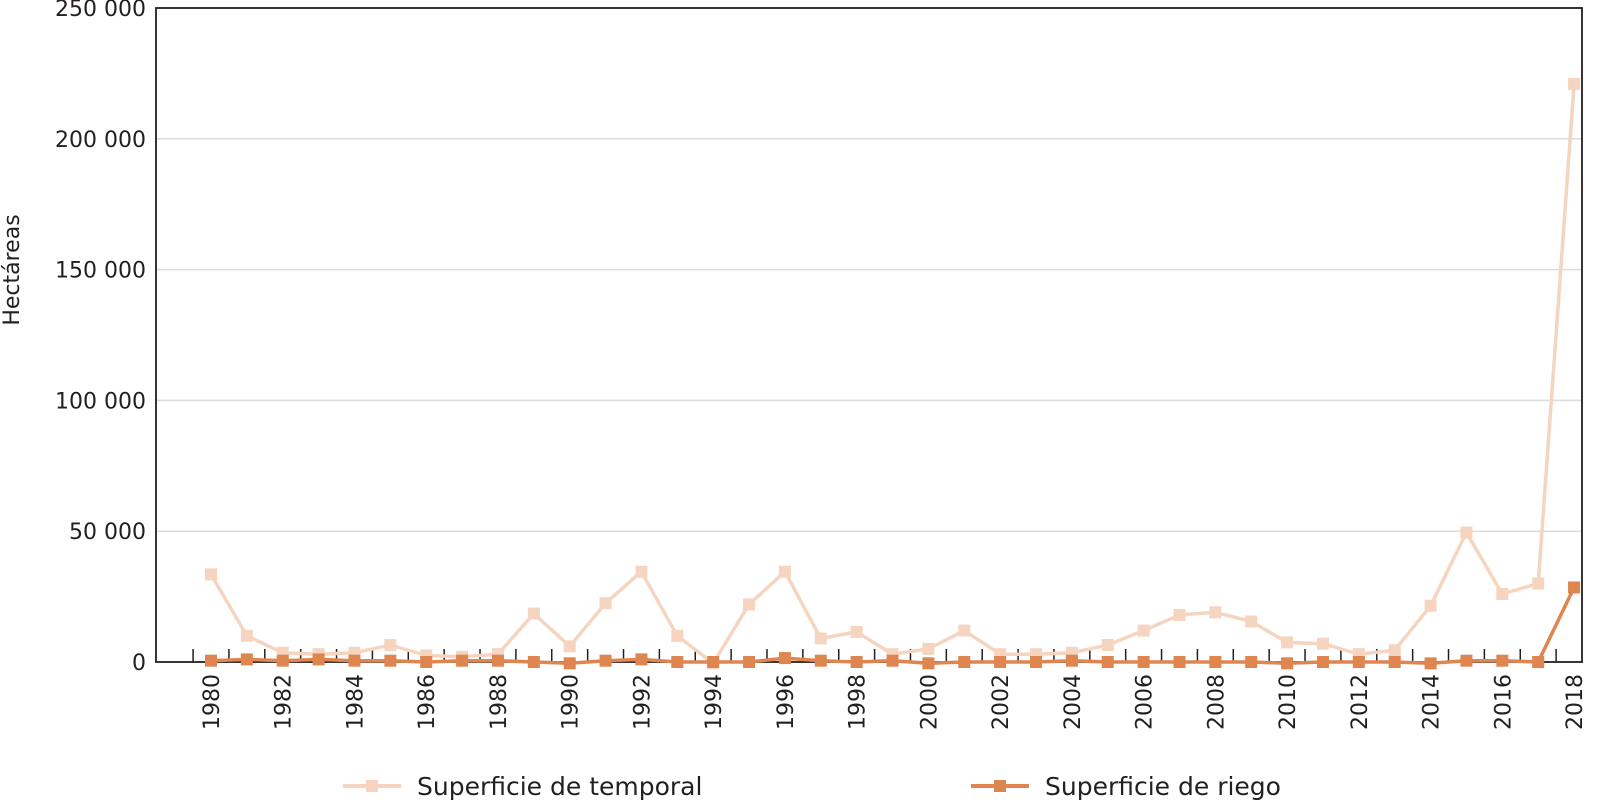 The width and height of the screenshot is (1614, 812). What do you see at coordinates (714, 702) in the screenshot?
I see `x-tick-label: 1994` at bounding box center [714, 702].